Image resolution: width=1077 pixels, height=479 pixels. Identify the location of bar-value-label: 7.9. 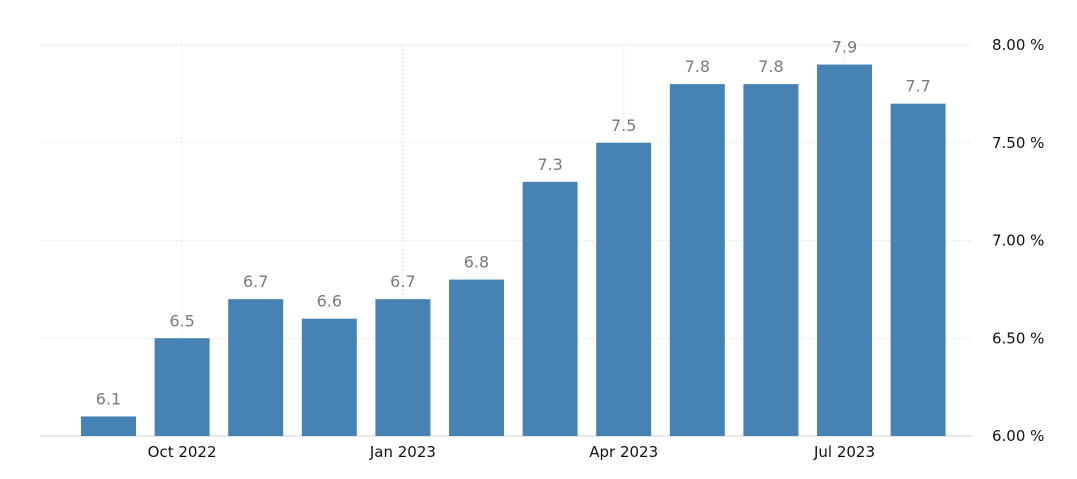
(844, 47).